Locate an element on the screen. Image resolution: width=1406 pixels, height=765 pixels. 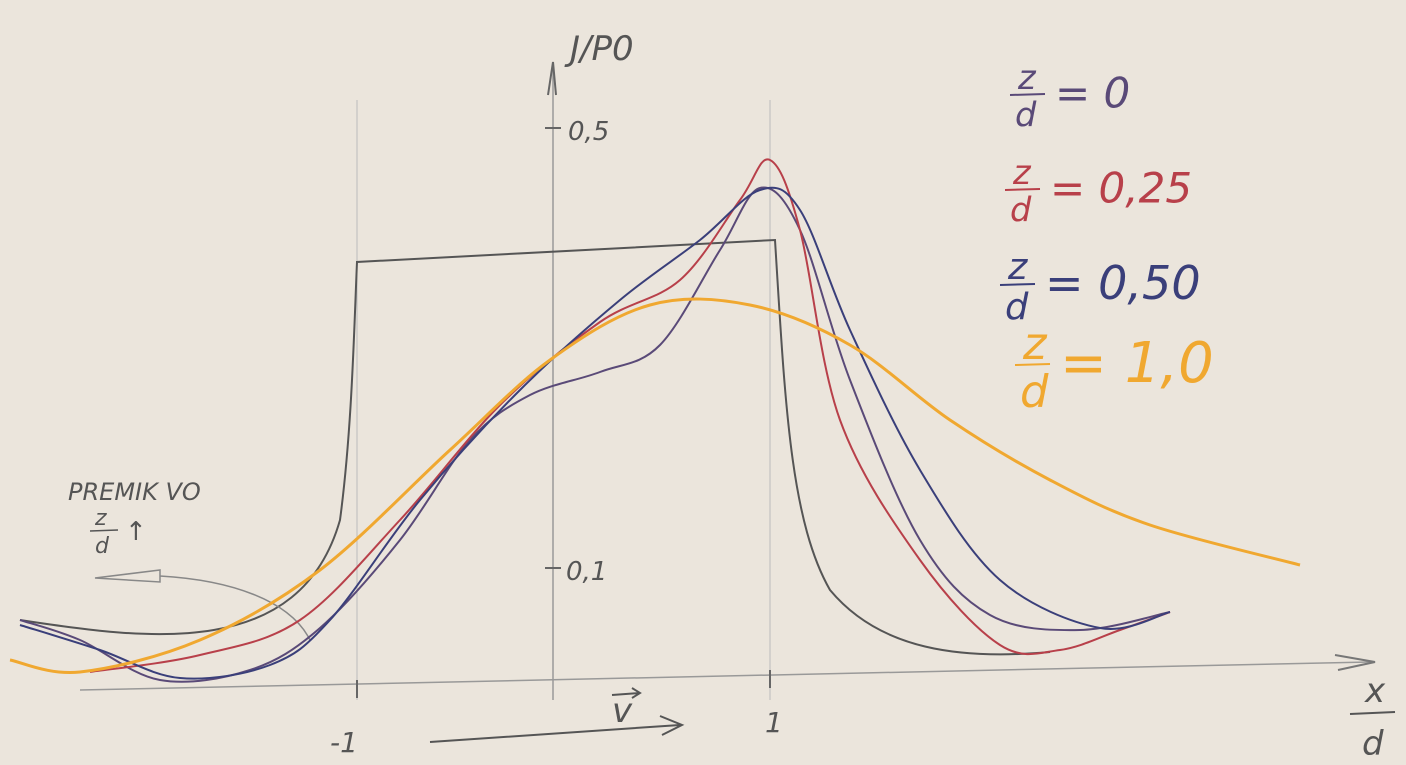
annotation: PREMIK VO is located at coordinates (134, 492).